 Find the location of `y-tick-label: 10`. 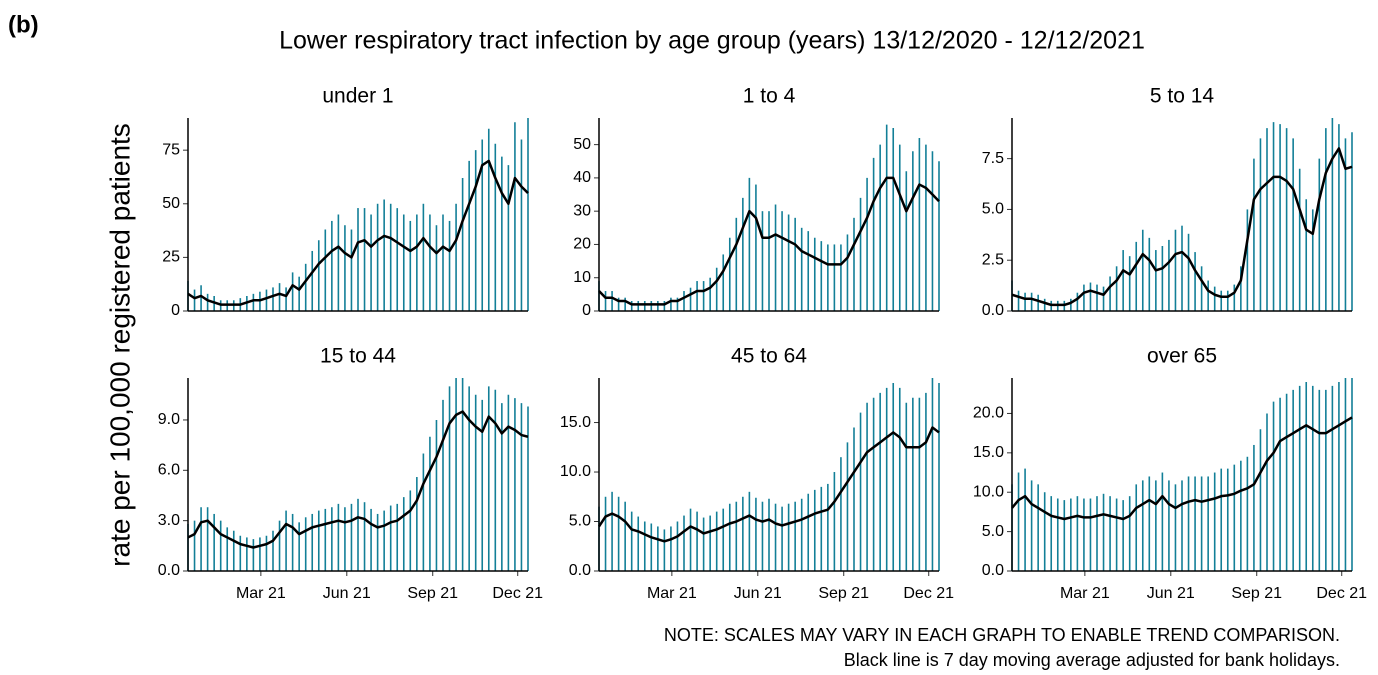

y-tick-label: 10 is located at coordinates (582, 277).